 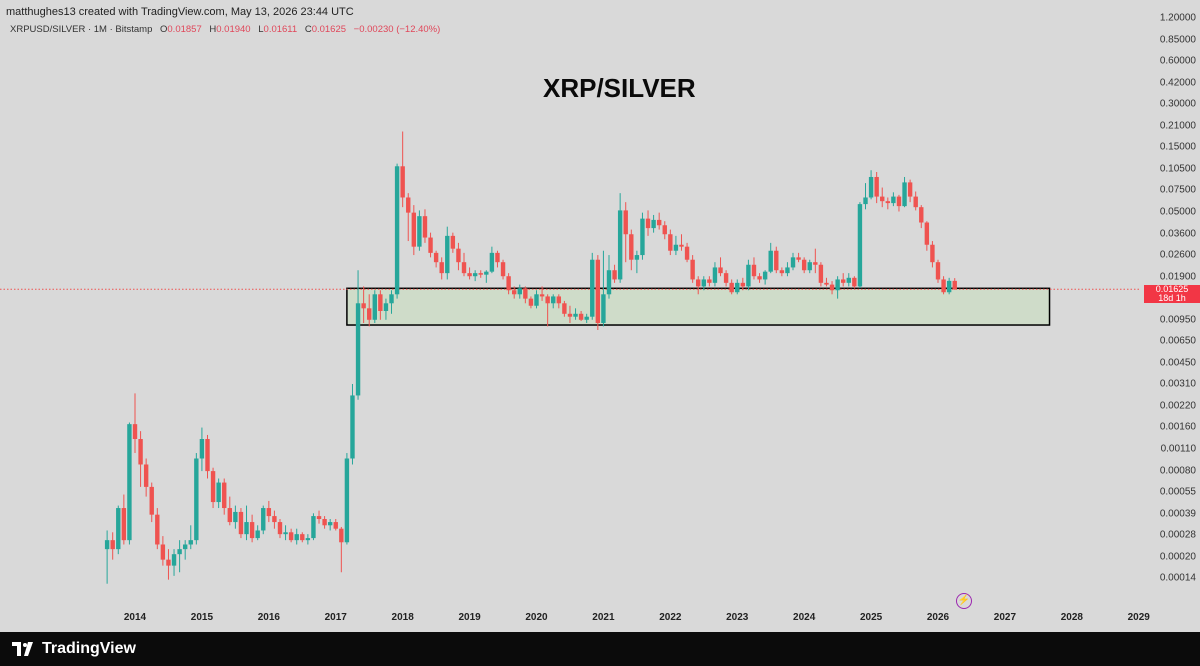 I want to click on y-tick-label: 0.00039, so click(x=1177, y=514).